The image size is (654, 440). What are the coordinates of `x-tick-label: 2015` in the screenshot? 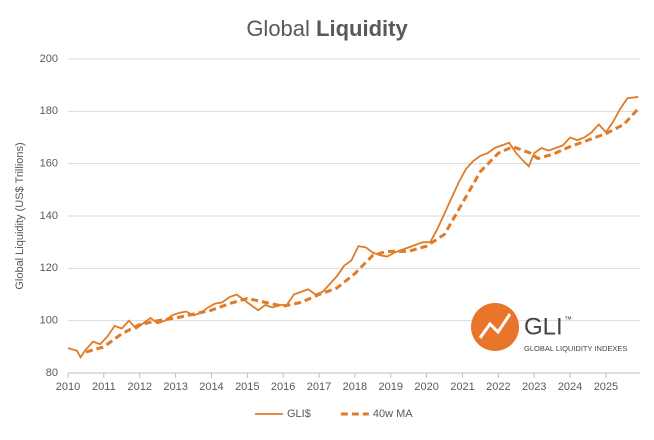 It's located at (247, 387).